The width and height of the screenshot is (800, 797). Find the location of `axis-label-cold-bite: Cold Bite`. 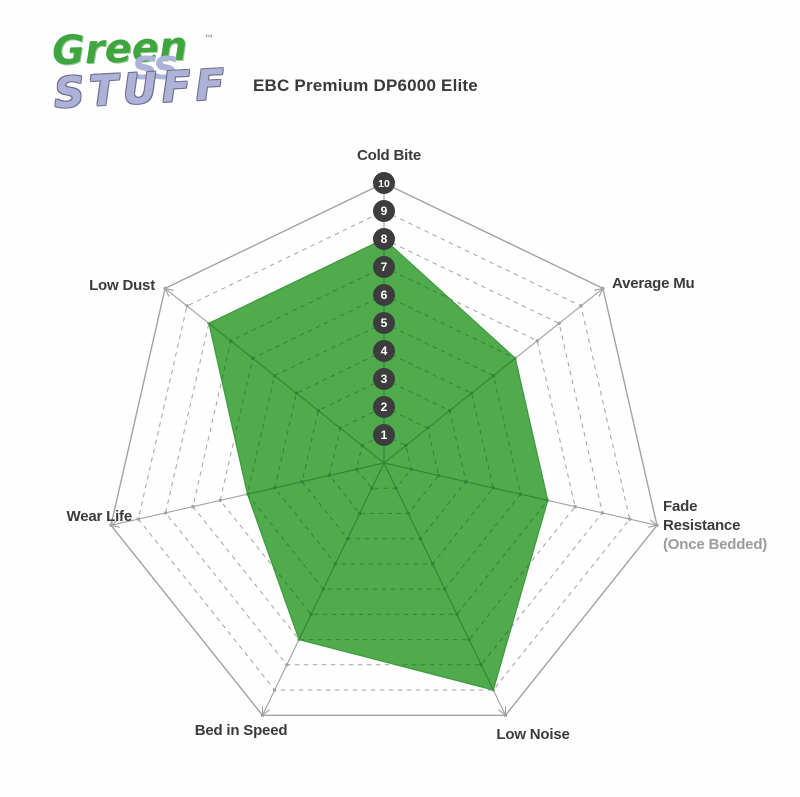

axis-label-cold-bite: Cold Bite is located at coordinates (389, 155).